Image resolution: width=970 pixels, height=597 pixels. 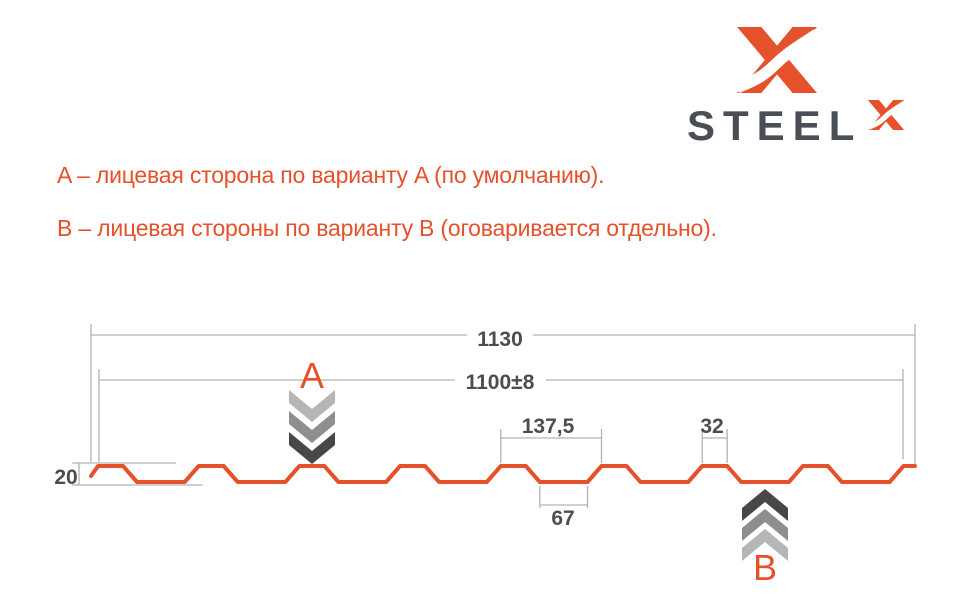 I want to click on dim-valley-label: 67, so click(x=562, y=518).